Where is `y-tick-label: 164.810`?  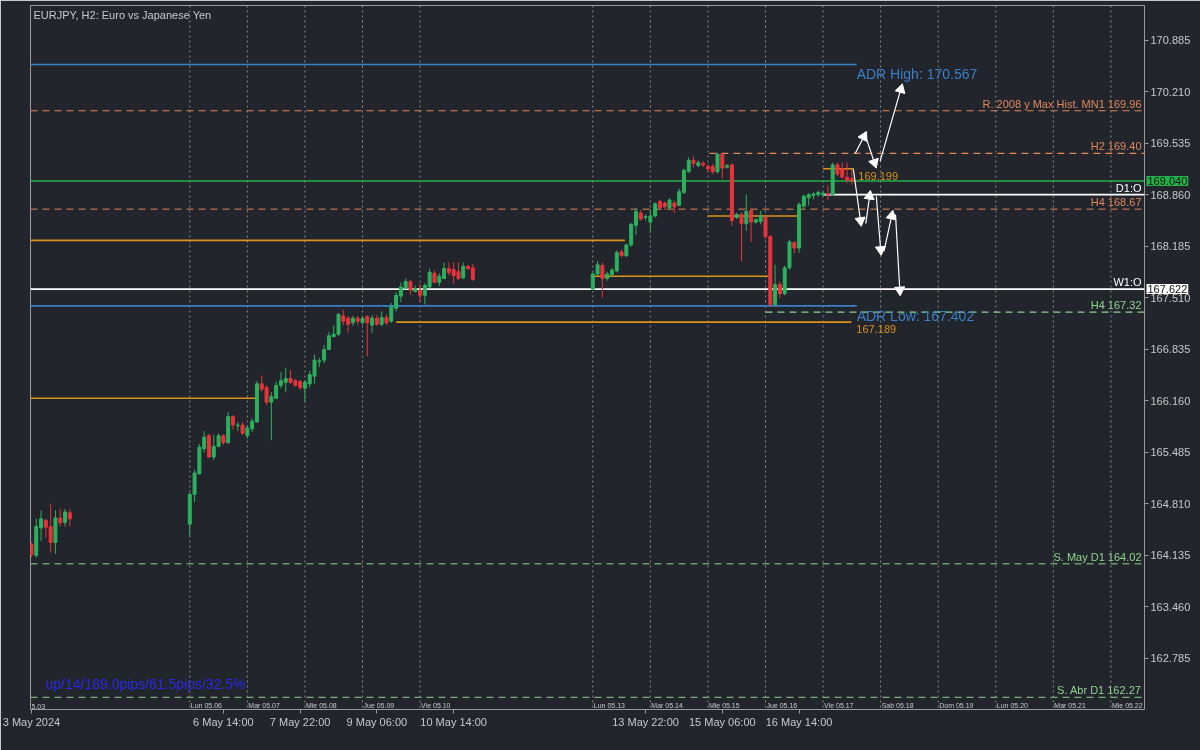
y-tick-label: 164.810 is located at coordinates (1170, 503).